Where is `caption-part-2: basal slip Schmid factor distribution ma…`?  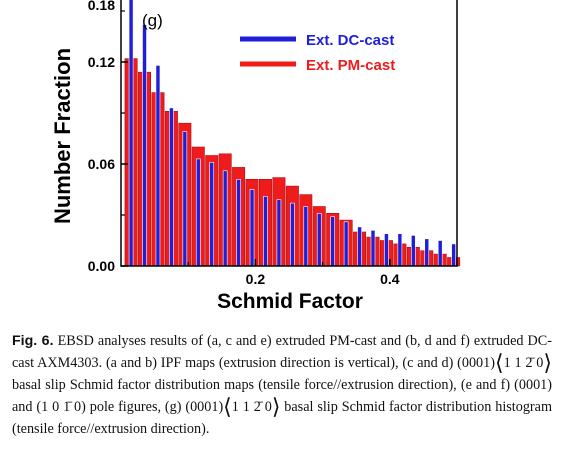 caption-part-2: basal slip Schmid factor distribution ma… is located at coordinates (263, 385).